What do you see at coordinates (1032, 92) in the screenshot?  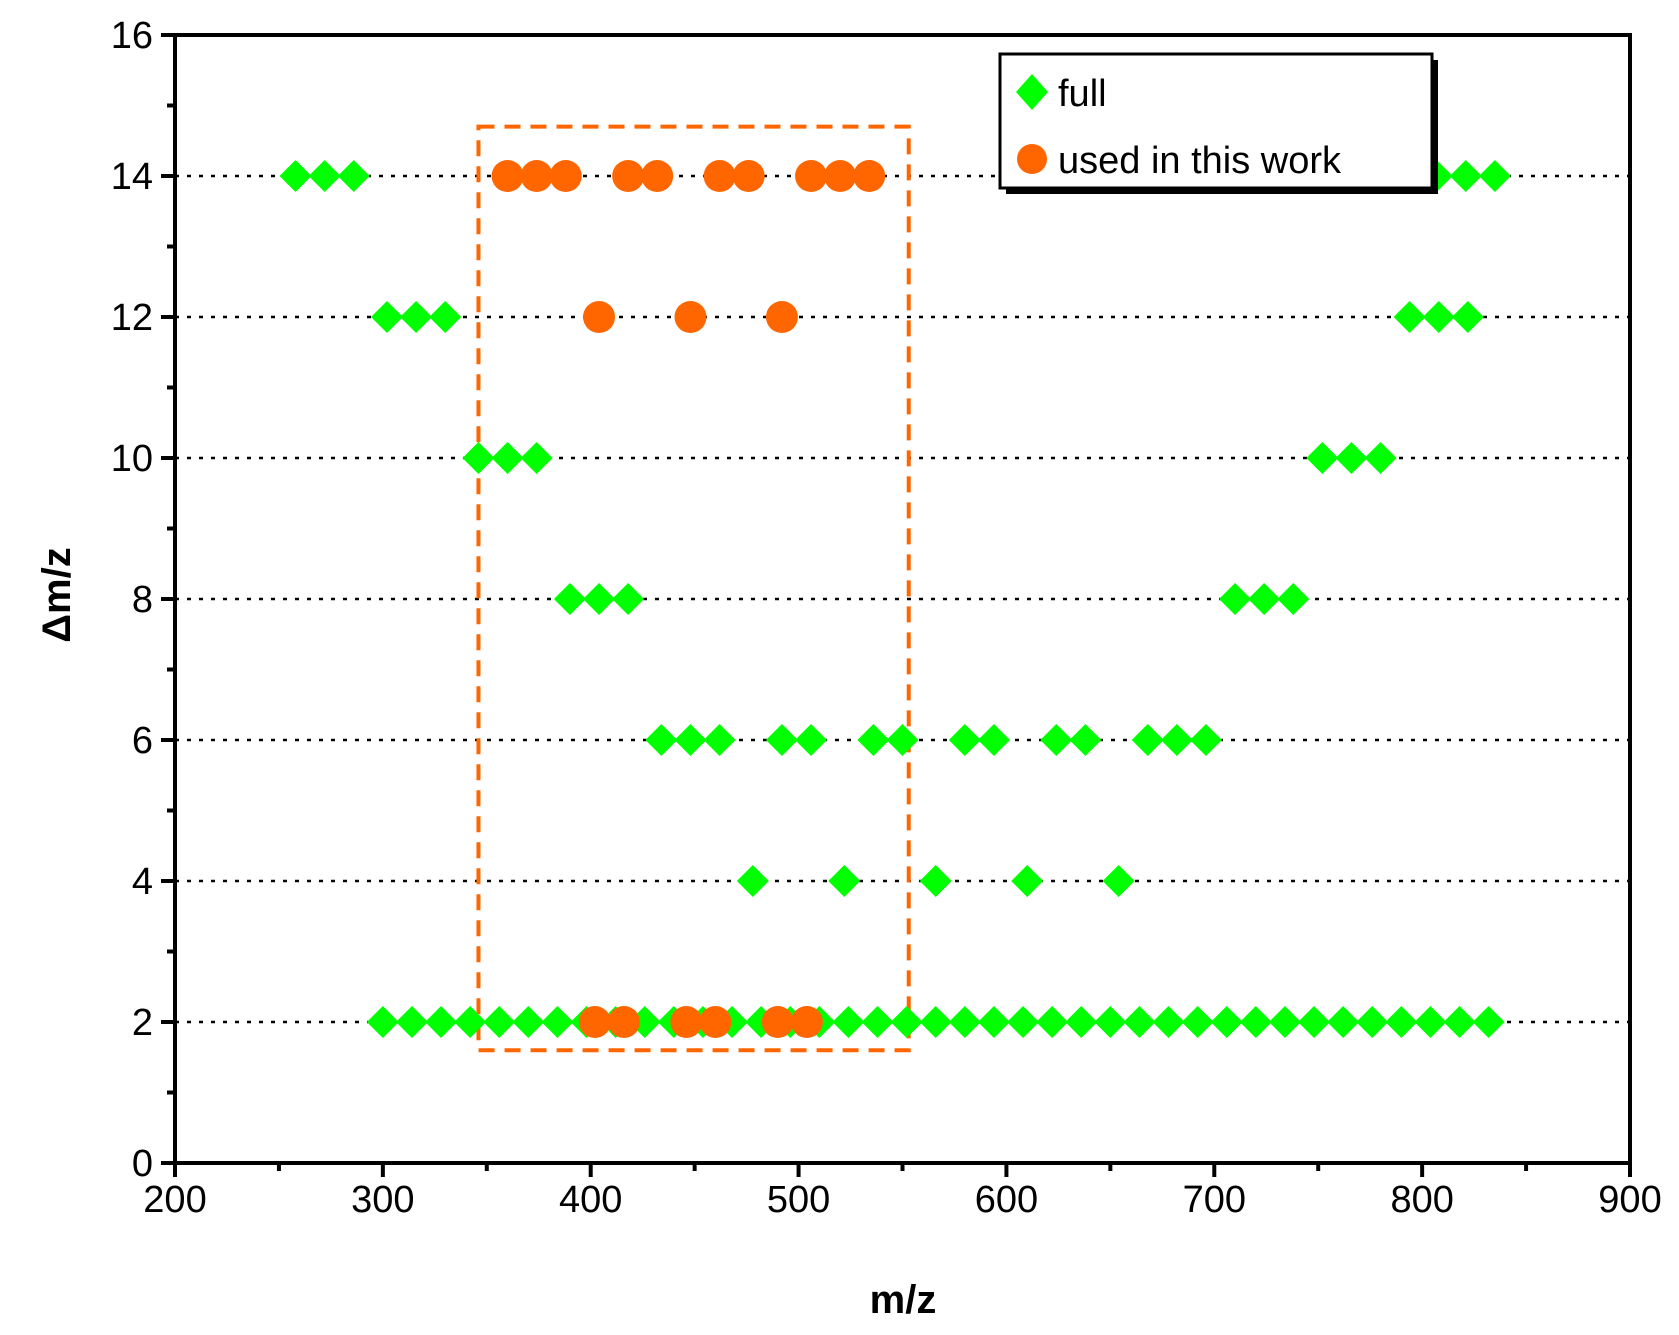 I see `legend-marker-full` at bounding box center [1032, 92].